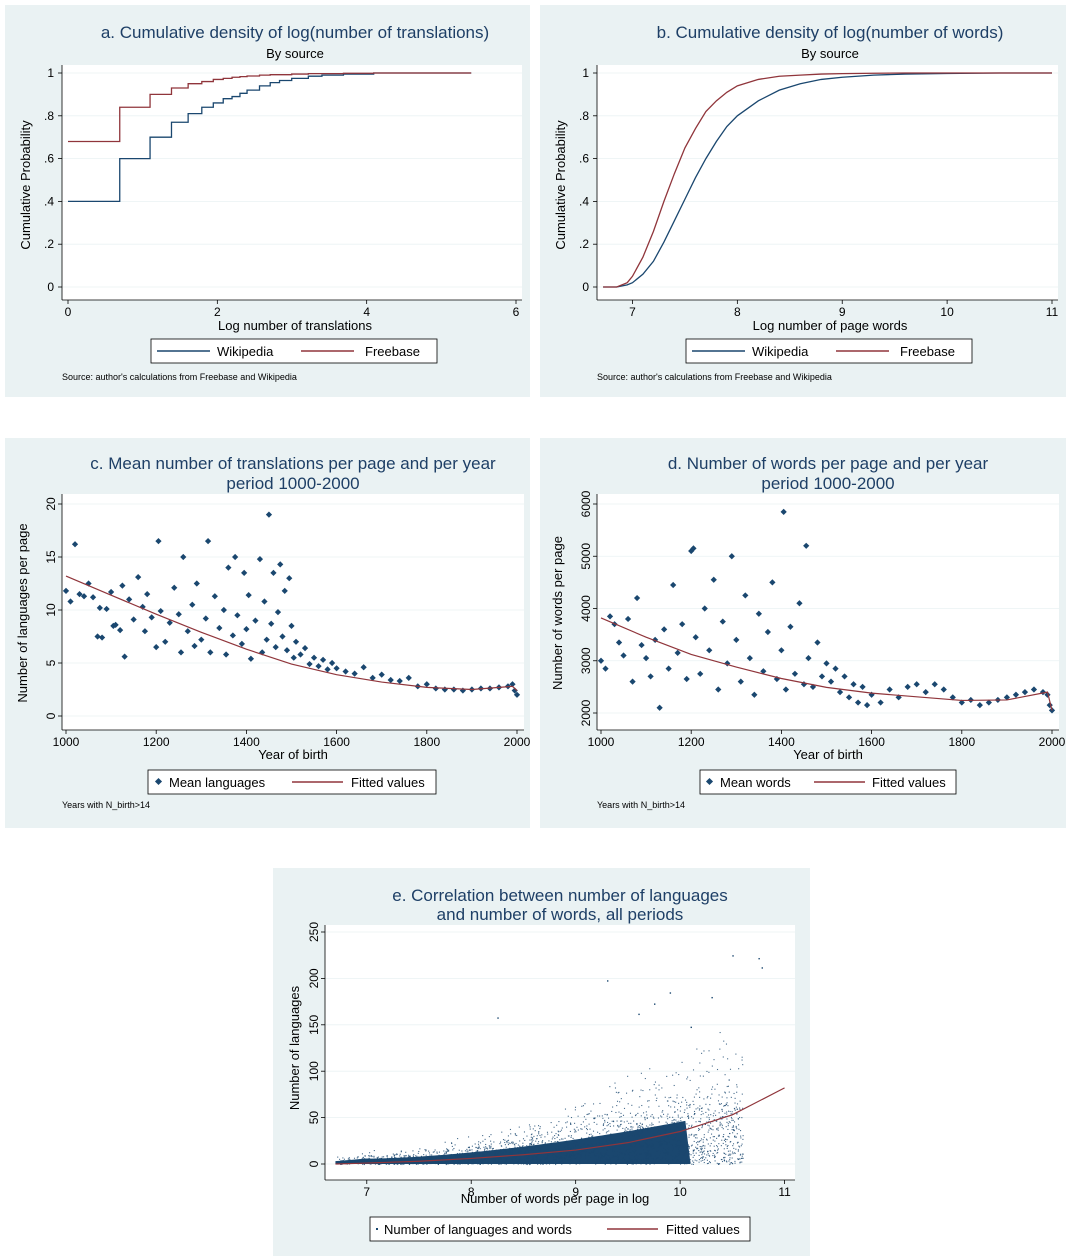 This screenshot has width=1066, height=1256. I want to click on x-axis-label-d: Year of birth, so click(828, 754).